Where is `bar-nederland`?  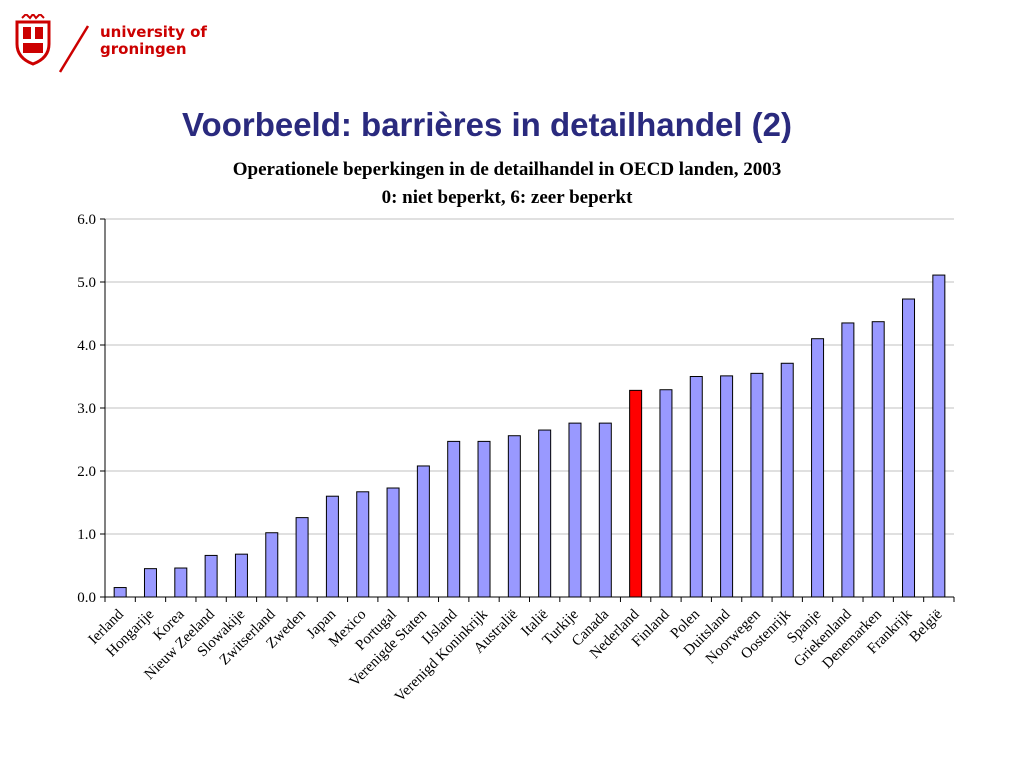 bar-nederland is located at coordinates (636, 493).